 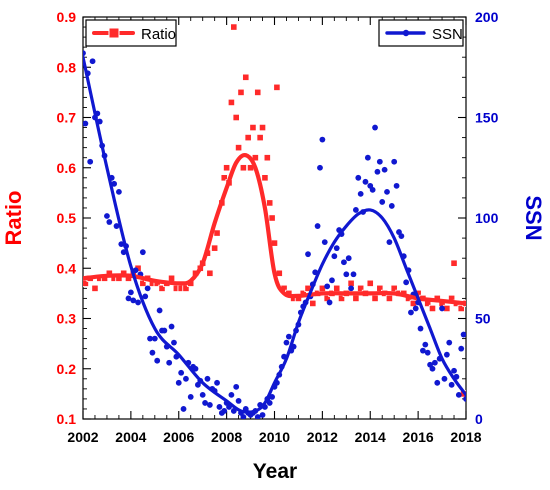 What do you see at coordinates (67, 319) in the screenshot?
I see `left-tick-label: 0.3` at bounding box center [67, 319].